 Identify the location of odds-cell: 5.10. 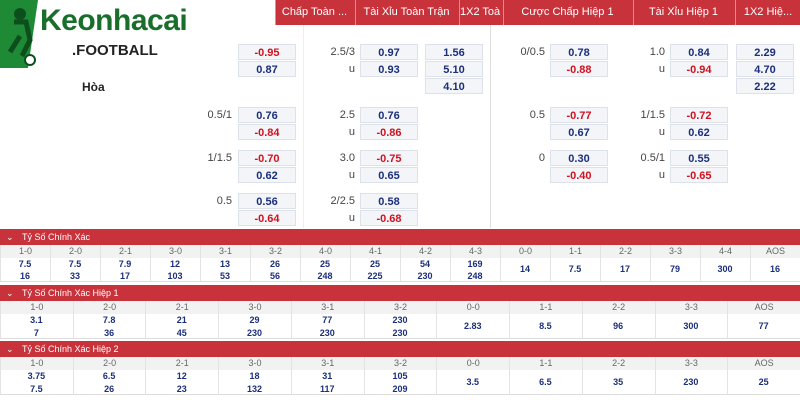
(454, 69).